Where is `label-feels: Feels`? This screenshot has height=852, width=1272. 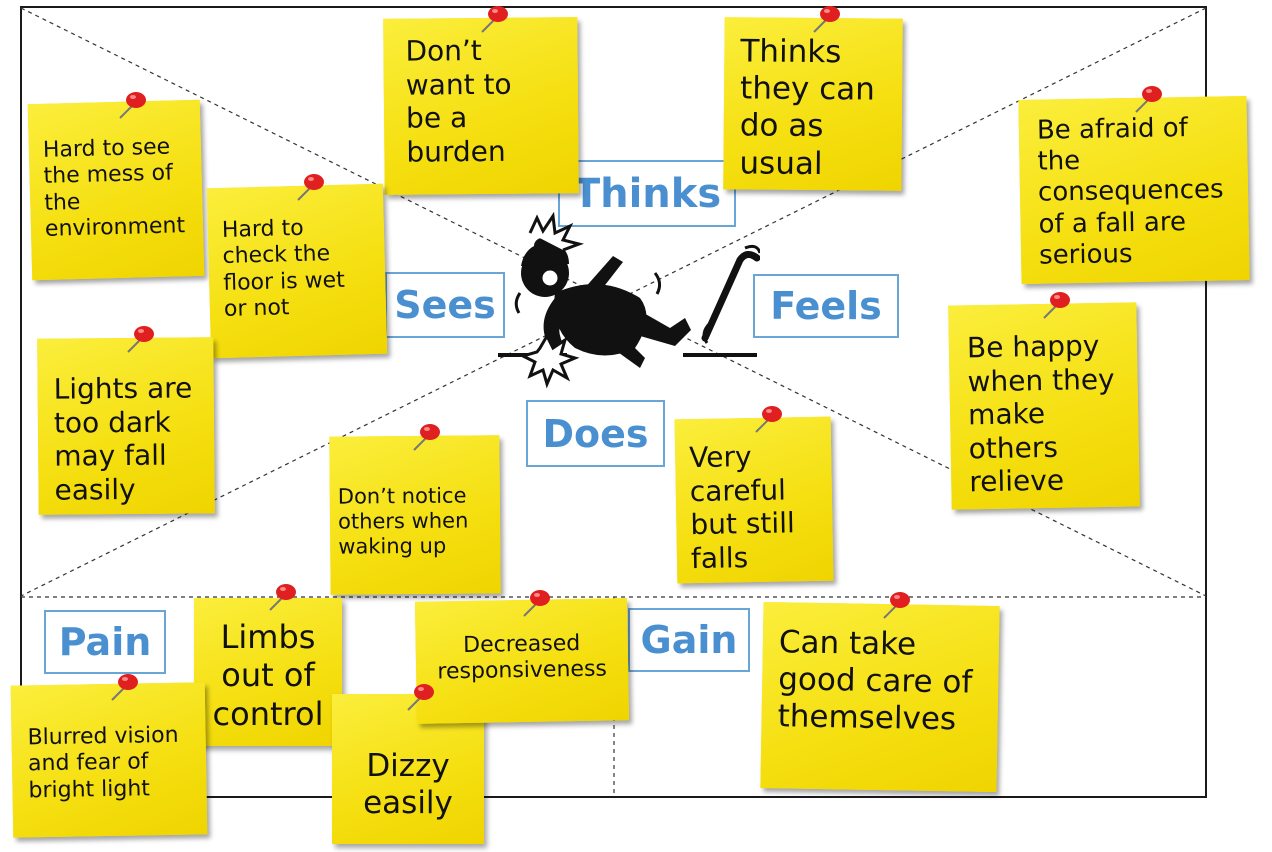
label-feels: Feels is located at coordinates (826, 306).